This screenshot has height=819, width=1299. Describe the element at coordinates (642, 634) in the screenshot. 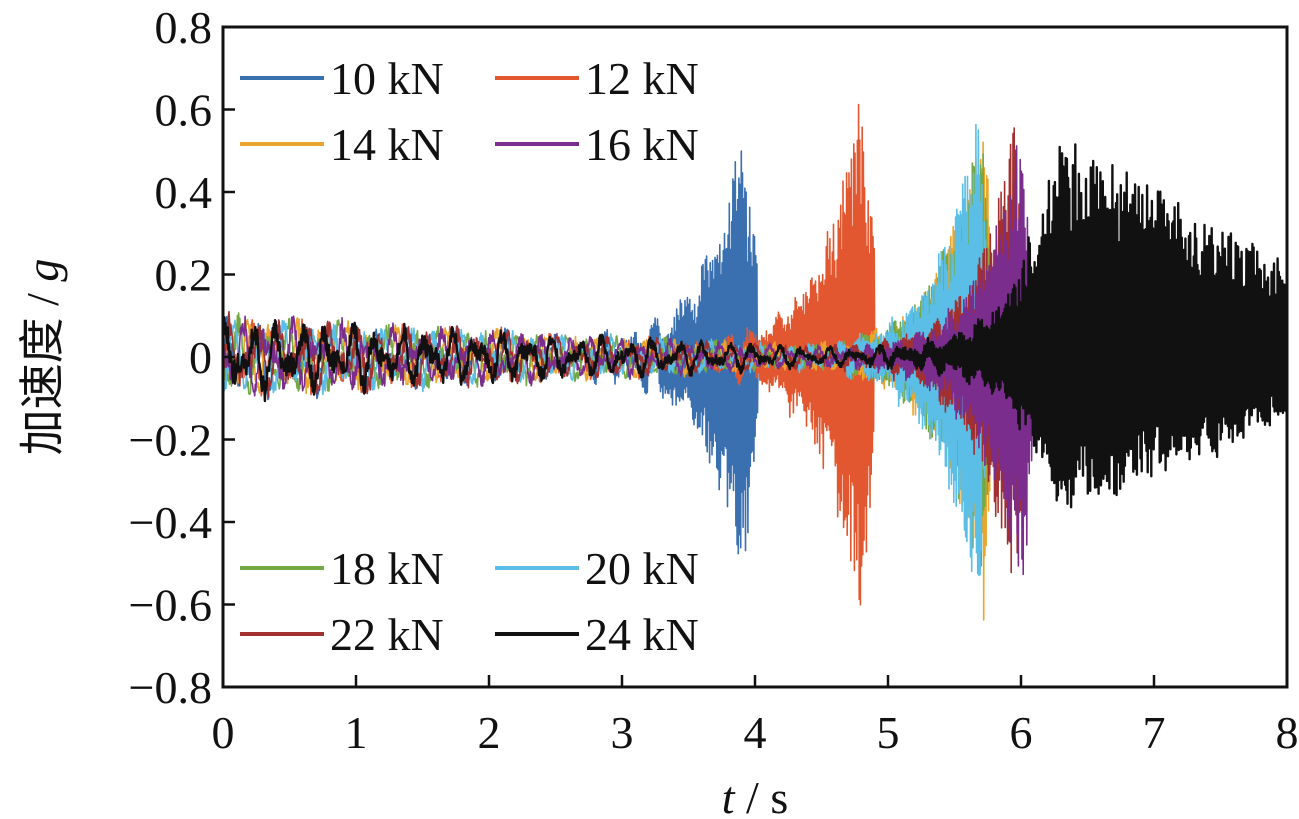

I see `legend-label: 24 kN` at that location.